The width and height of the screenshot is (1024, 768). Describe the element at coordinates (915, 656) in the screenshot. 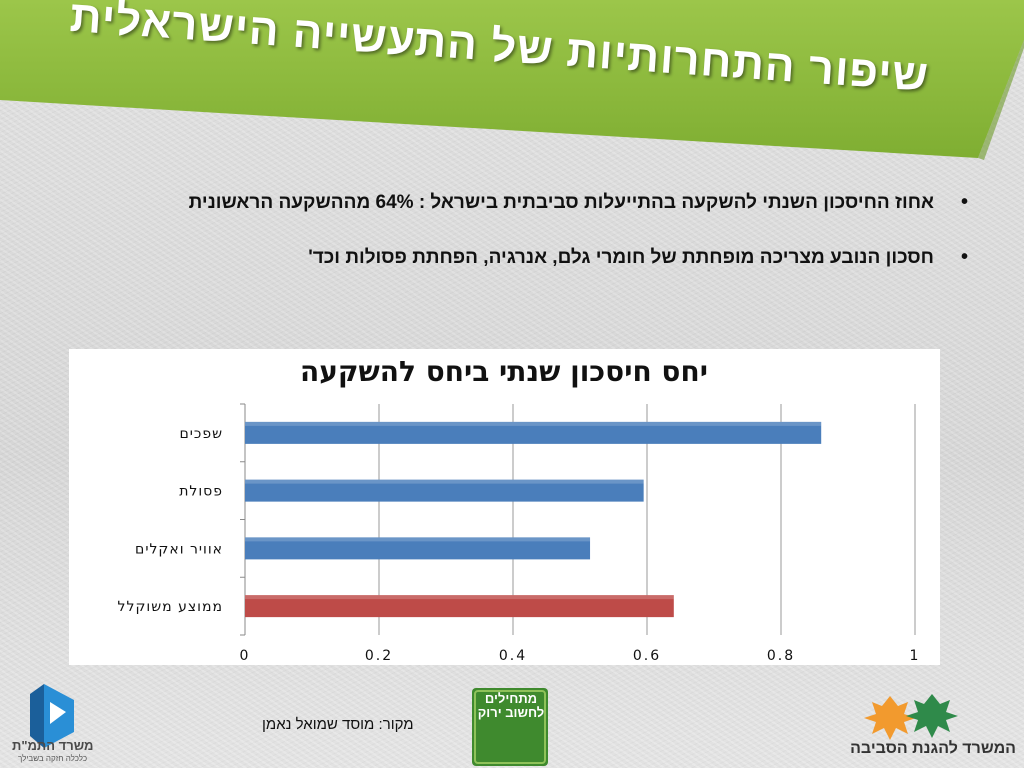

I see `chart-x-tick-label: 1` at that location.